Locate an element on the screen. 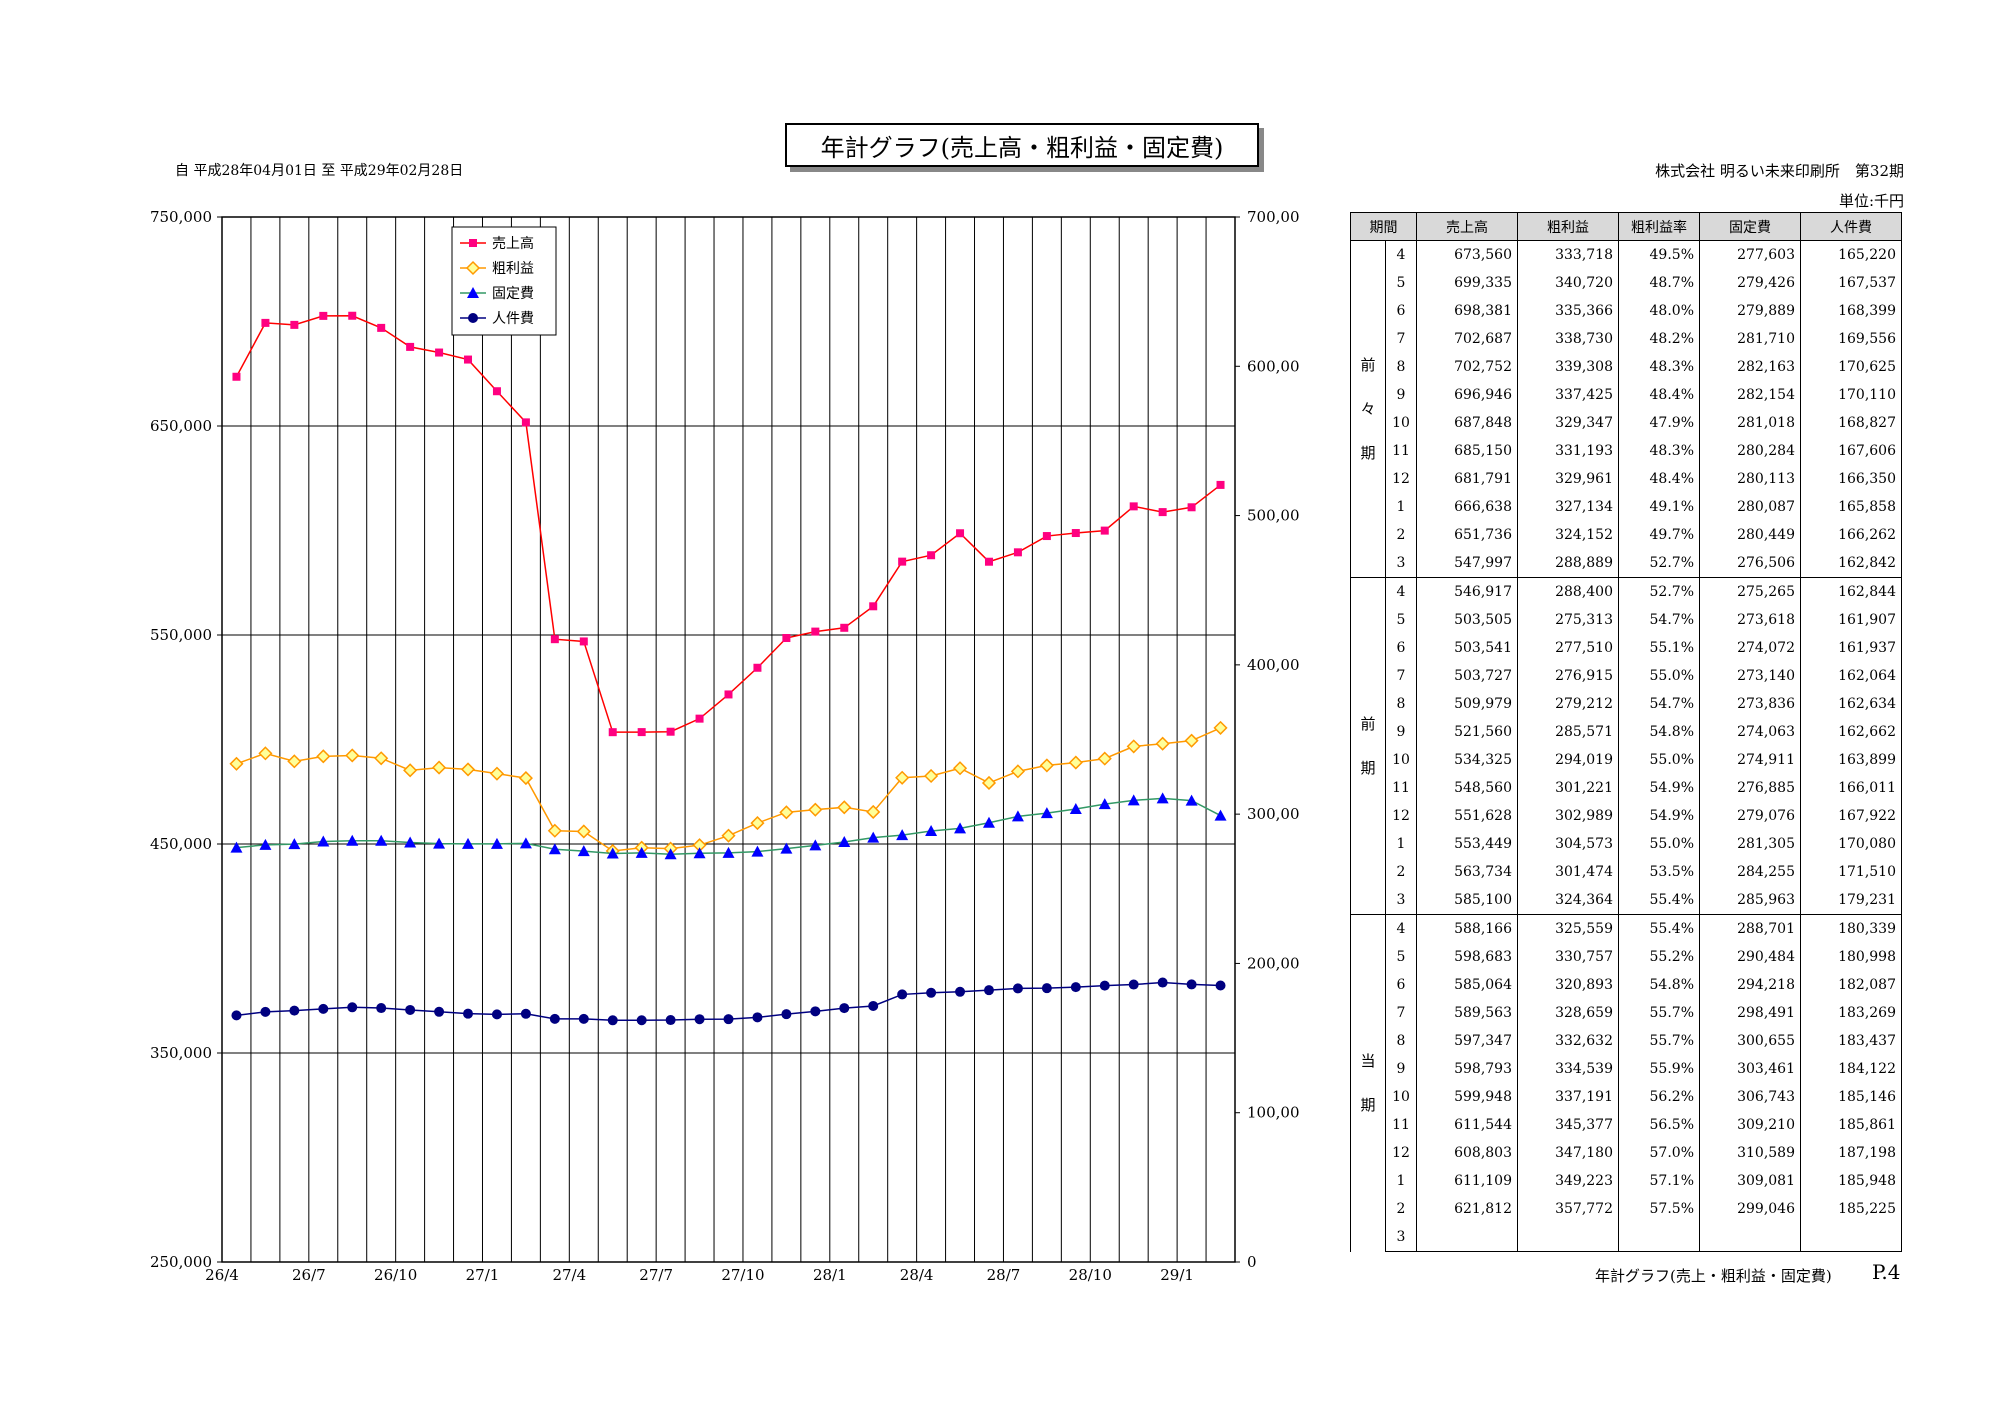 The height and width of the screenshot is (1414, 2000). table-cell: 170,080 is located at coordinates (1851, 844).